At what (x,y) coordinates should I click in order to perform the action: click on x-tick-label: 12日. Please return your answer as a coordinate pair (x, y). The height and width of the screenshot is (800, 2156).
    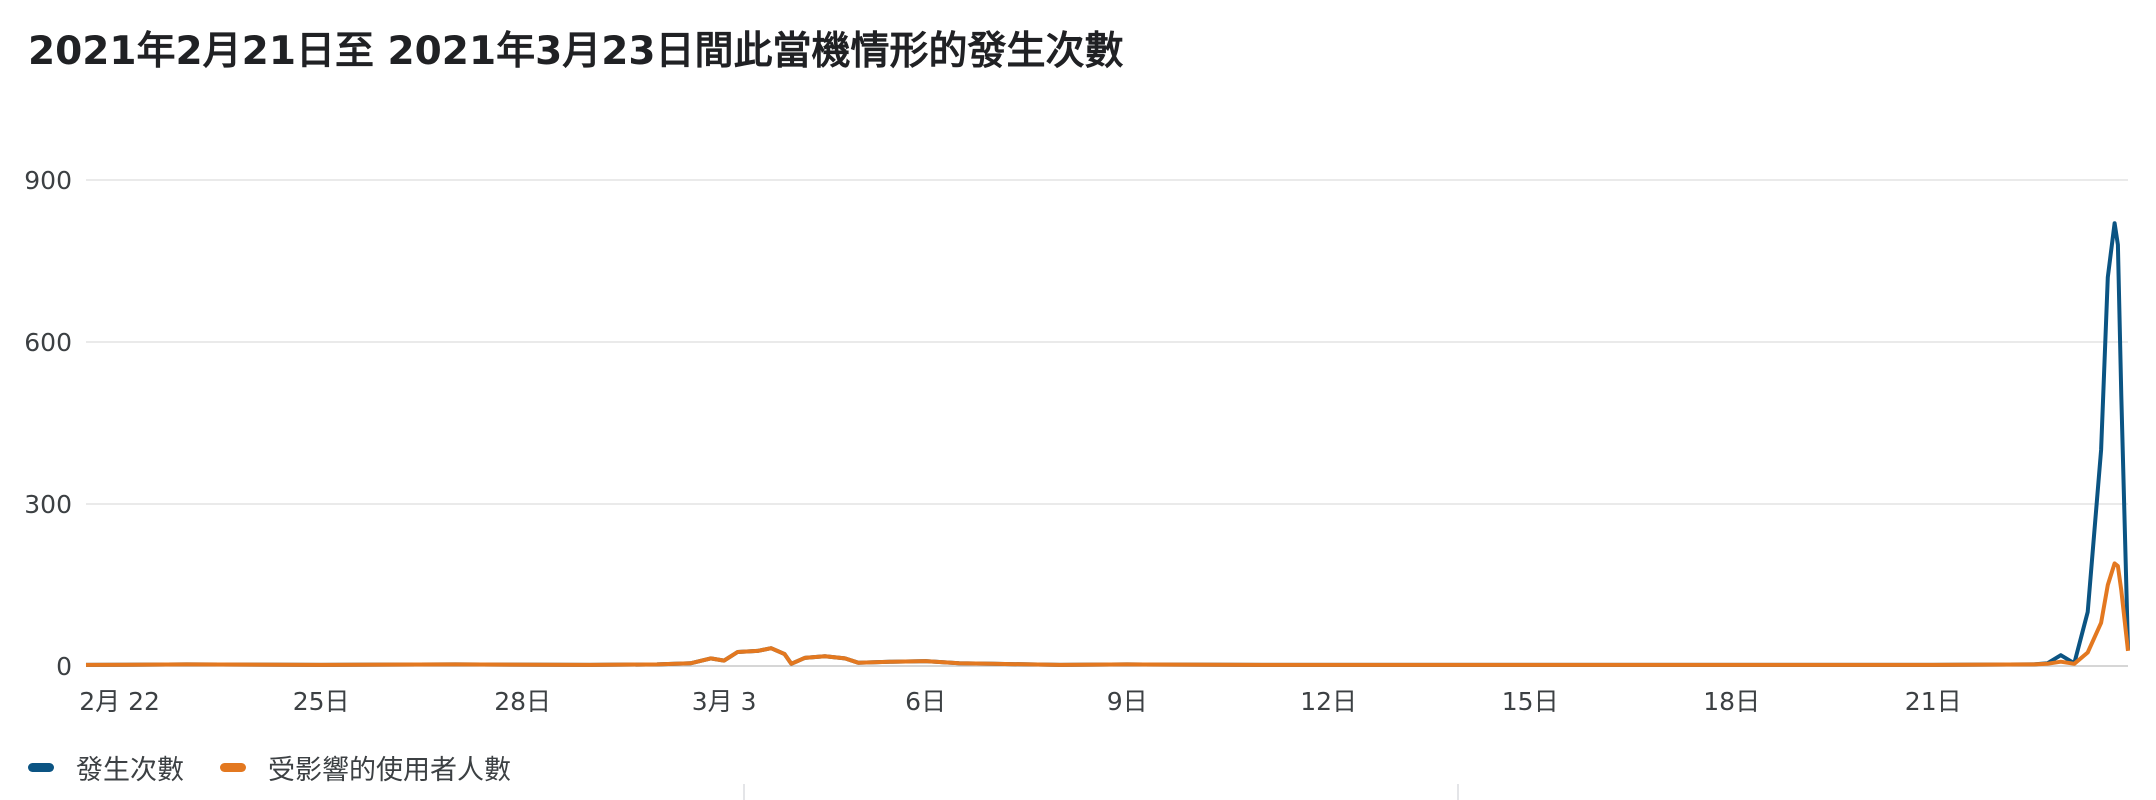
    Looking at the image, I should click on (1328, 701).